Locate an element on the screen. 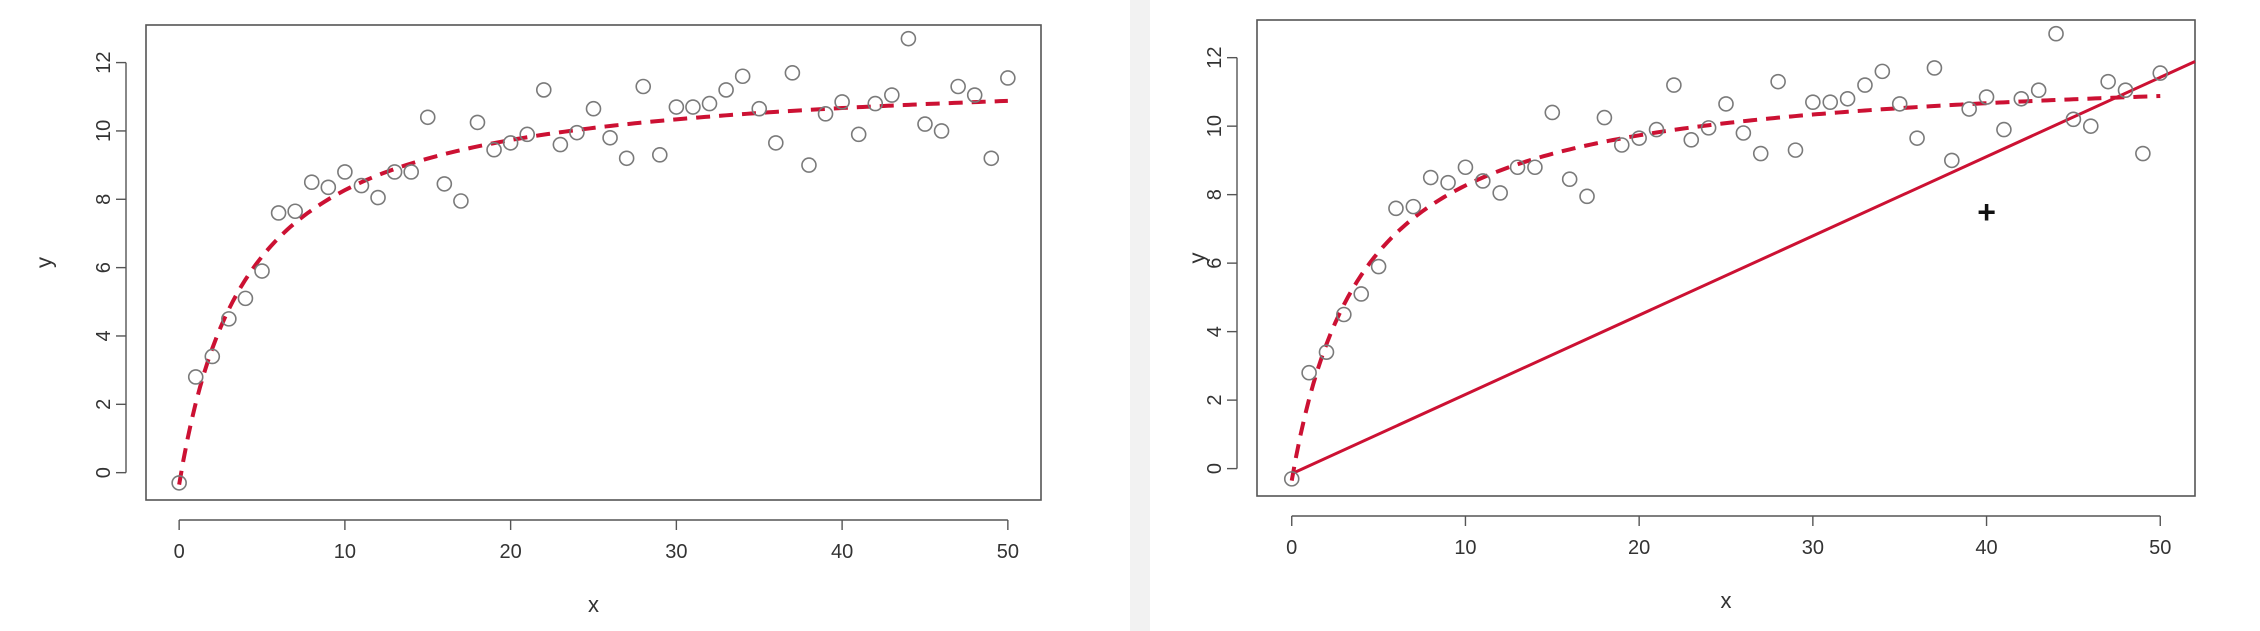 This screenshot has height=631, width=2260. crosshair-cursor-icon: + is located at coordinates (1986, 212).